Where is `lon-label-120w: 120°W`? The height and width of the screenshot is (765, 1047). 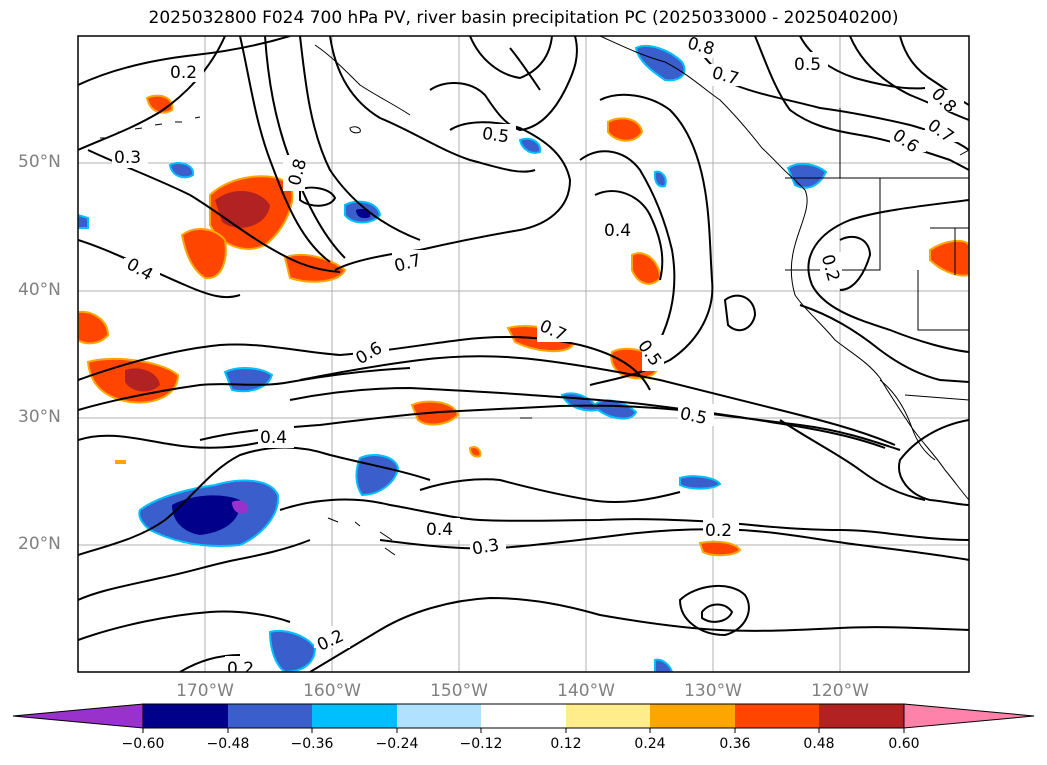
lon-label-120w: 120°W is located at coordinates (840, 691).